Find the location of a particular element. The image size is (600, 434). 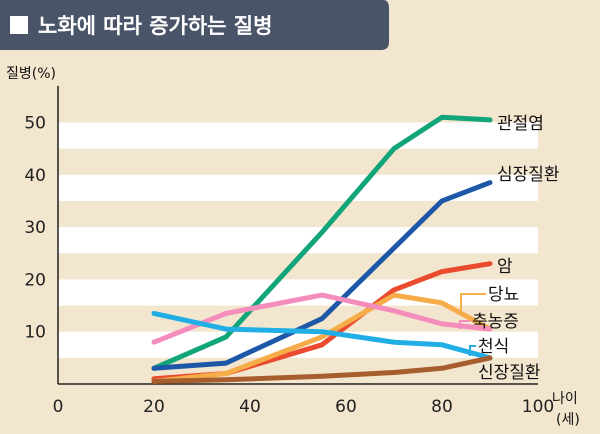

series-label: 심장질환 is located at coordinates (528, 175).